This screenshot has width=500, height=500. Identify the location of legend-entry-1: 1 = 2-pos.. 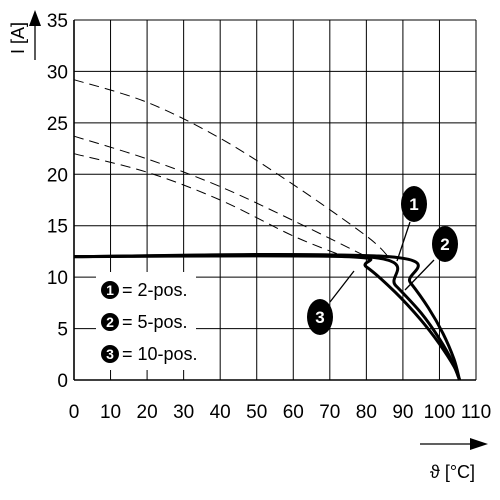
(144, 290).